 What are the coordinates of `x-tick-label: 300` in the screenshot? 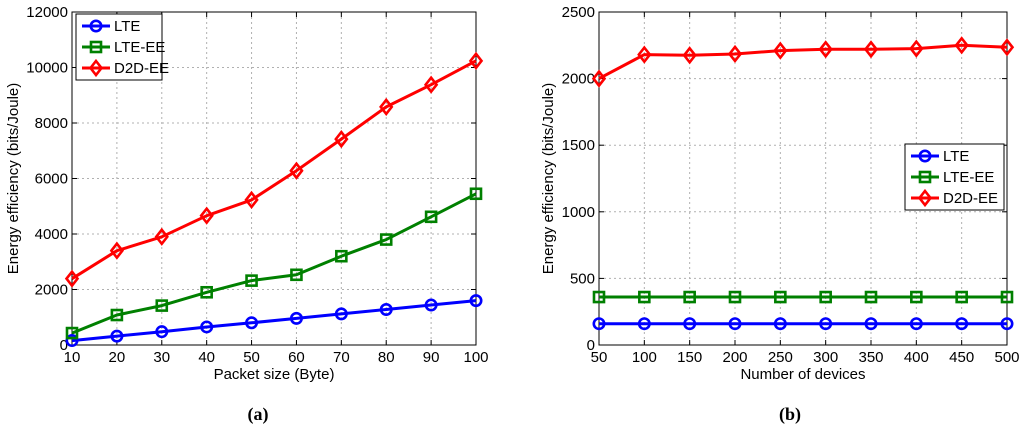 It's located at (825, 357).